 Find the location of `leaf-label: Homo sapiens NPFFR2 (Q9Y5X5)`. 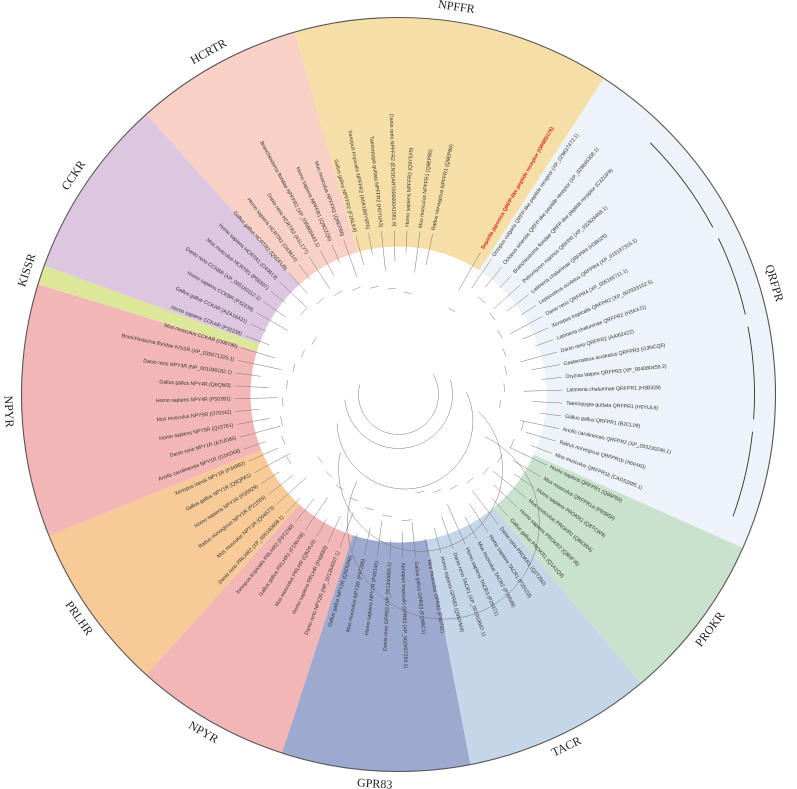

leaf-label: Homo sapiens NPFFR2 (Q9Y5X5) is located at coordinates (410, 187).